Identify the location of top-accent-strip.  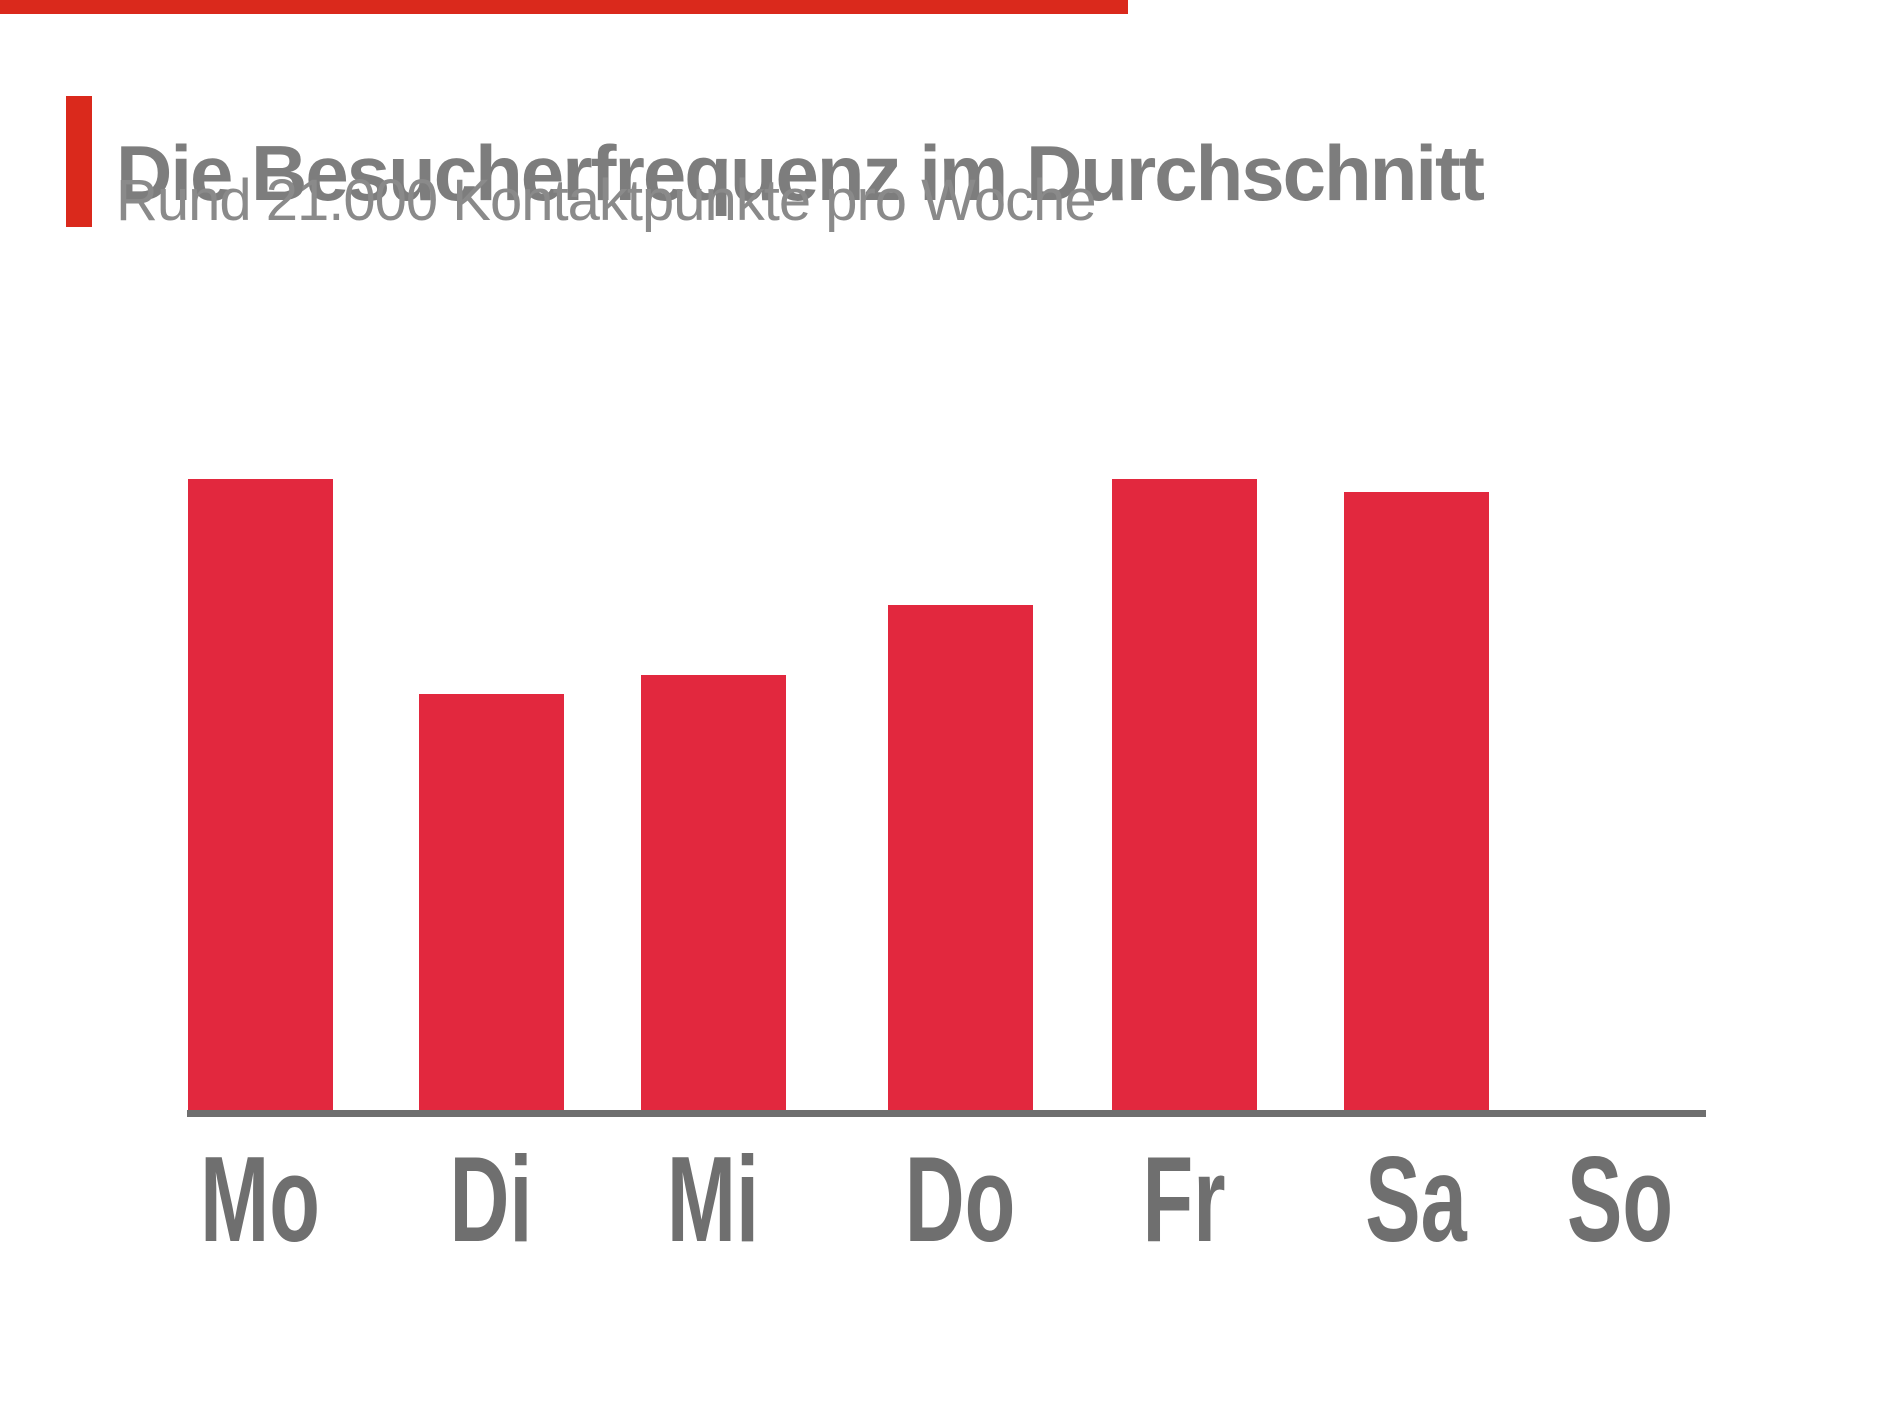
(564, 7).